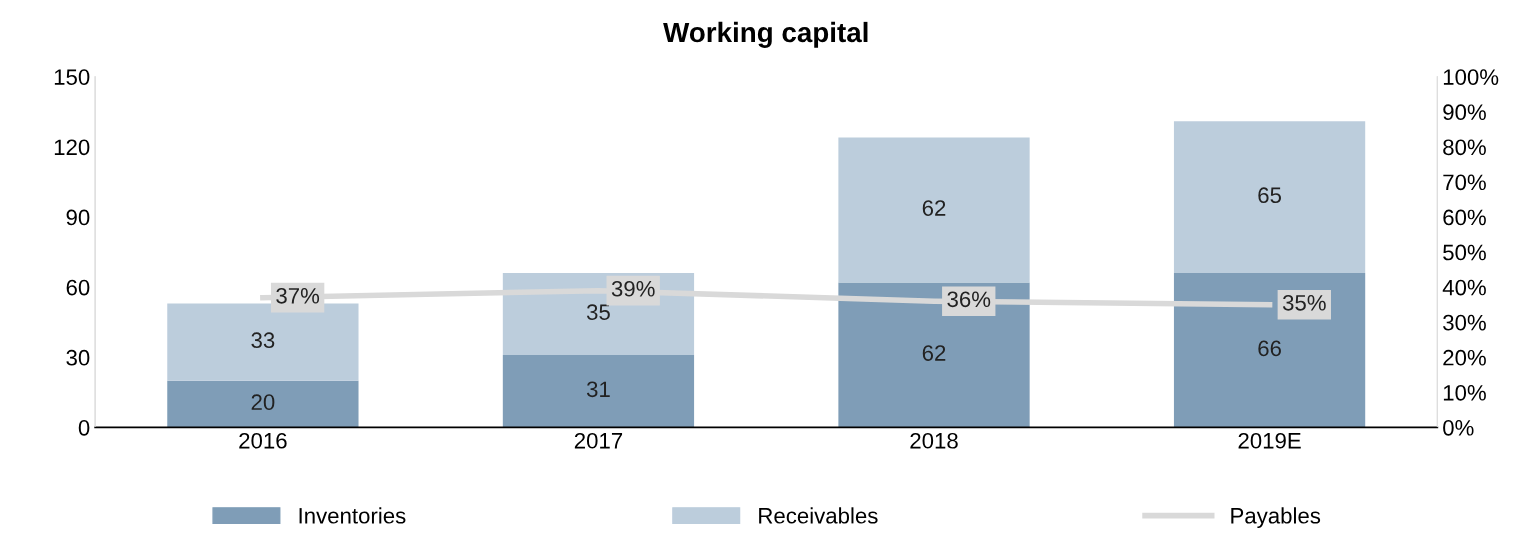 The height and width of the screenshot is (548, 1534). What do you see at coordinates (1464, 392) in the screenshot?
I see `y2-tick-label: 10%` at bounding box center [1464, 392].